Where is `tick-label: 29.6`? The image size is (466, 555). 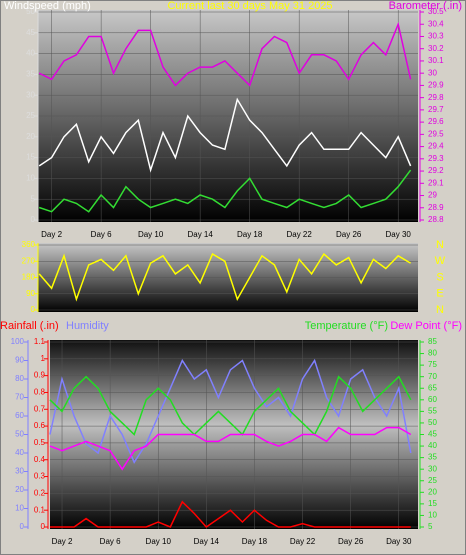
tick-label: 29.6 is located at coordinates (436, 121).